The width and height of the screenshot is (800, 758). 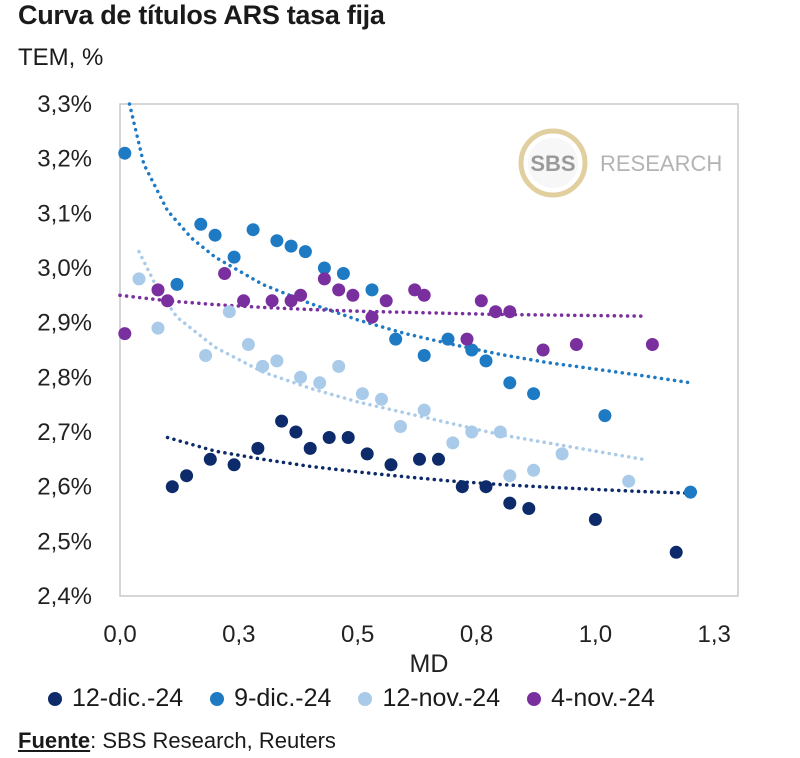 What do you see at coordinates (64, 541) in the screenshot?
I see `y-tick-label: 2,5%` at bounding box center [64, 541].